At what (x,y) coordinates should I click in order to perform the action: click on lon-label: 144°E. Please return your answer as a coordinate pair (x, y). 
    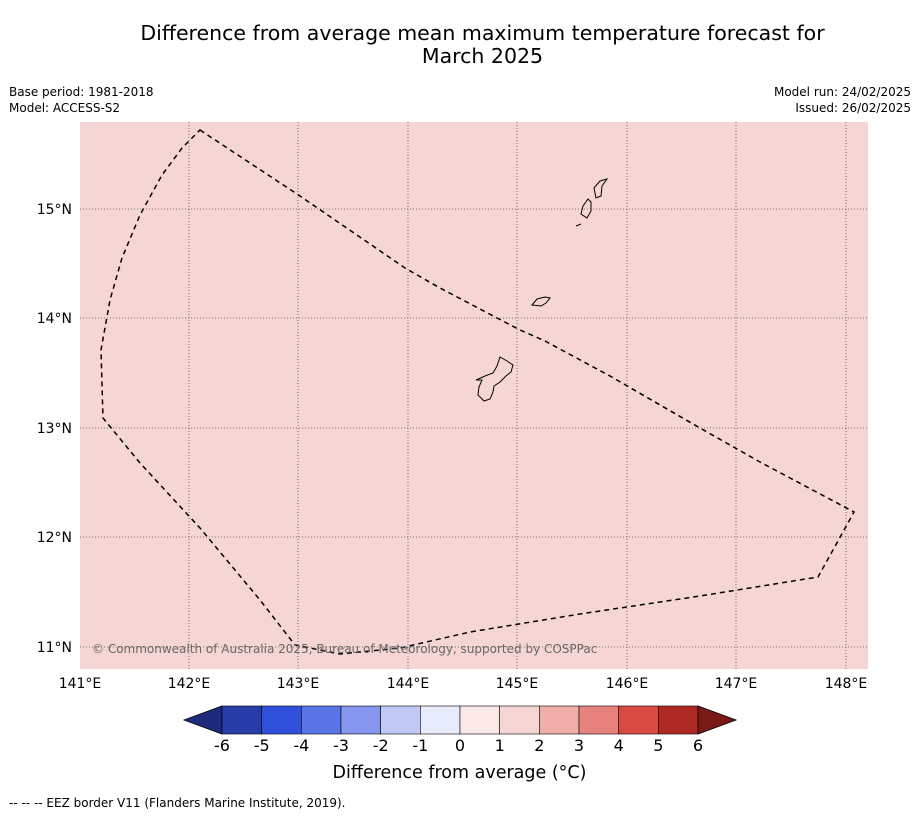
    Looking at the image, I should click on (408, 684).